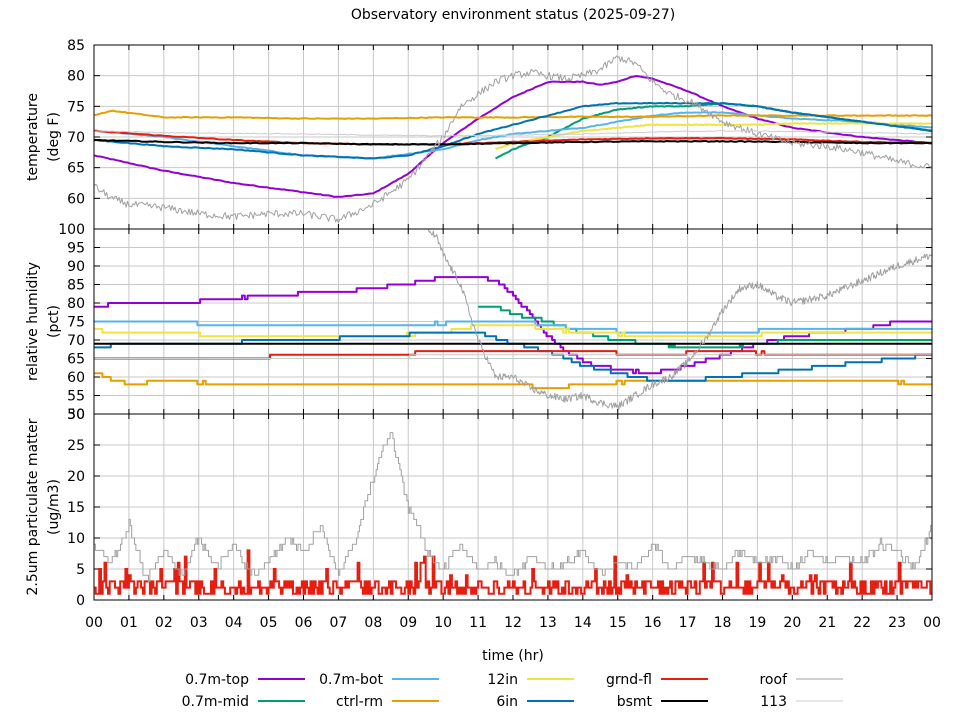 This screenshot has height=720, width=960. What do you see at coordinates (71, 230) in the screenshot?
I see `y-tick-label: 100` at bounding box center [71, 230].